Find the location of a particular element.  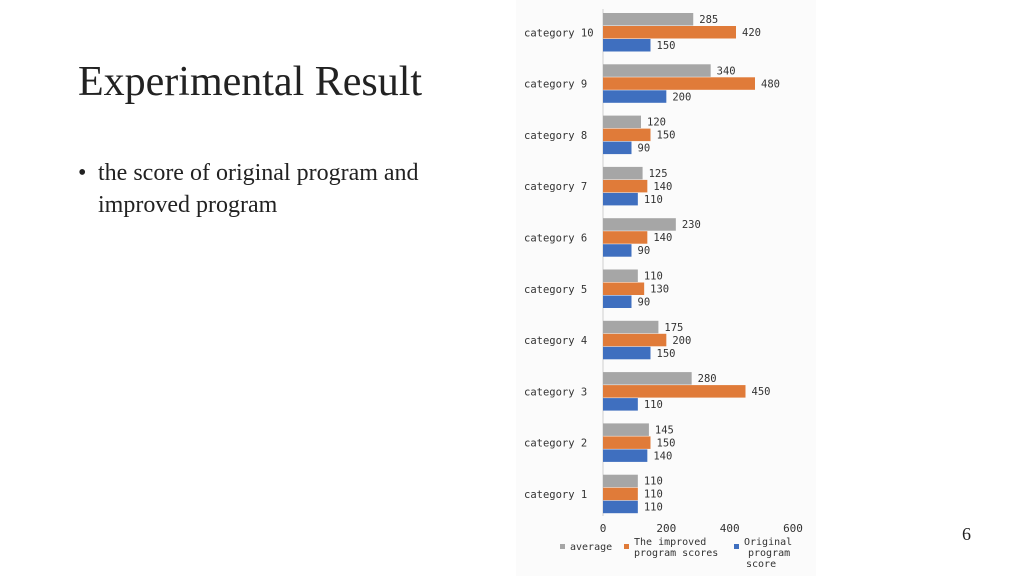

category-label: category 5 is located at coordinates (555, 290).